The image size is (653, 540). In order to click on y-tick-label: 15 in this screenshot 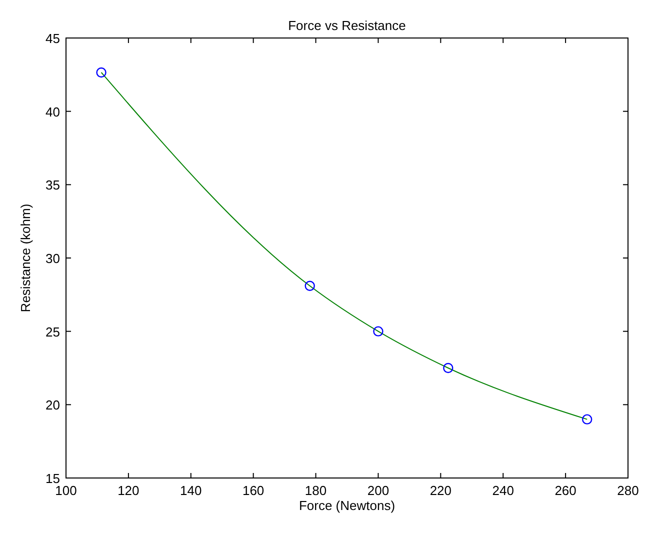, I will do `click(53, 478)`.